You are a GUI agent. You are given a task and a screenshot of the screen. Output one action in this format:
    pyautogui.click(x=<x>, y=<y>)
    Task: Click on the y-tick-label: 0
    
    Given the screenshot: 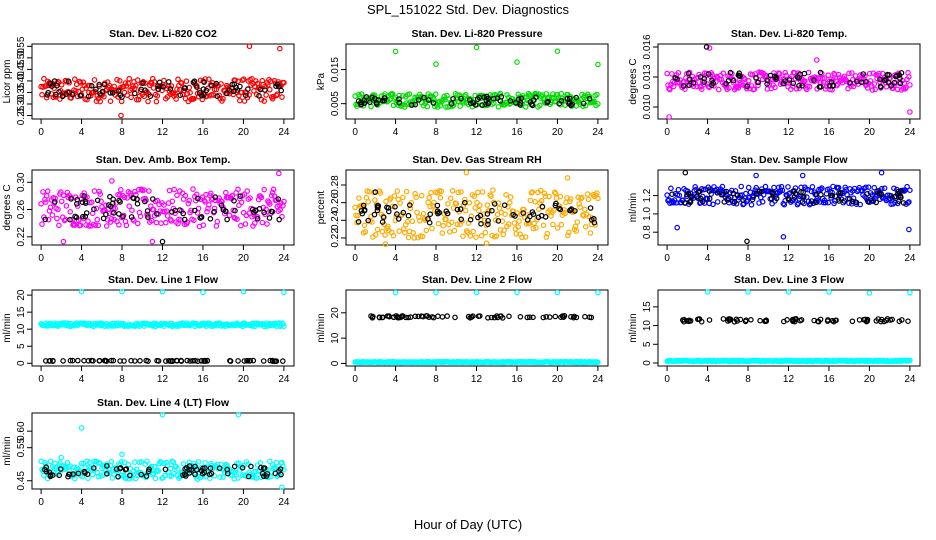 What is the action you would take?
    pyautogui.click(x=647, y=363)
    